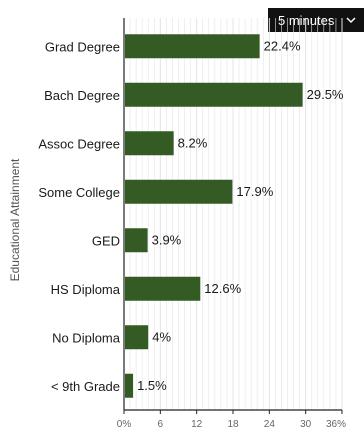 The image size is (364, 436). I want to click on x-tick-label: 0%, so click(124, 424).